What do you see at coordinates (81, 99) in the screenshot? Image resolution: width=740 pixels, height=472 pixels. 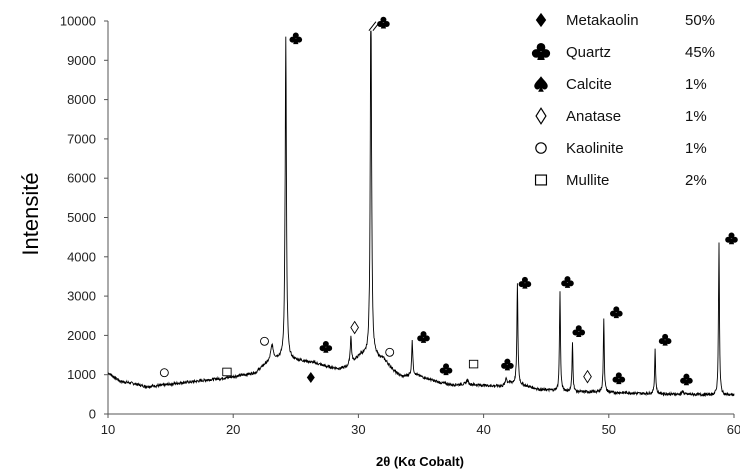 I see `y-tick-label: 8000` at bounding box center [81, 99].